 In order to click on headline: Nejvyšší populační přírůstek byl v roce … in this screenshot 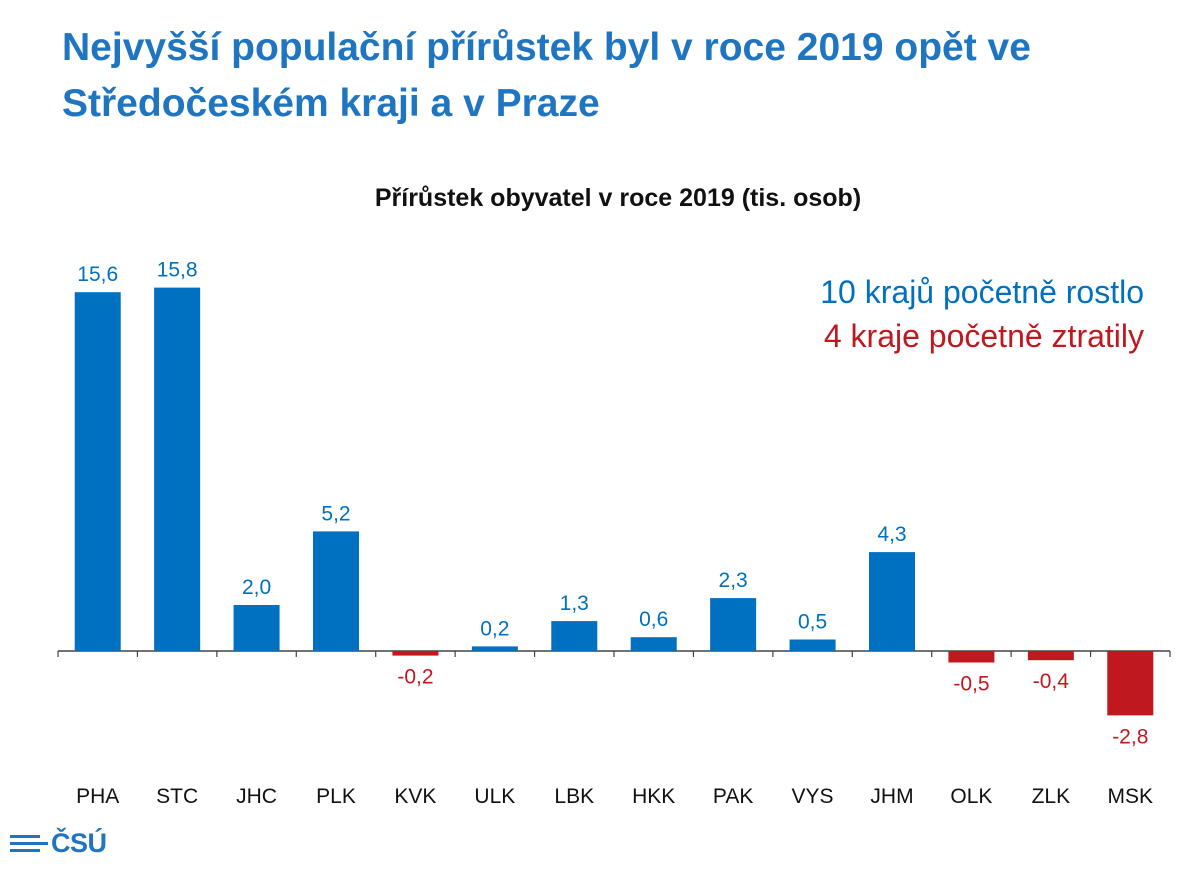, I will do `click(546, 75)`.